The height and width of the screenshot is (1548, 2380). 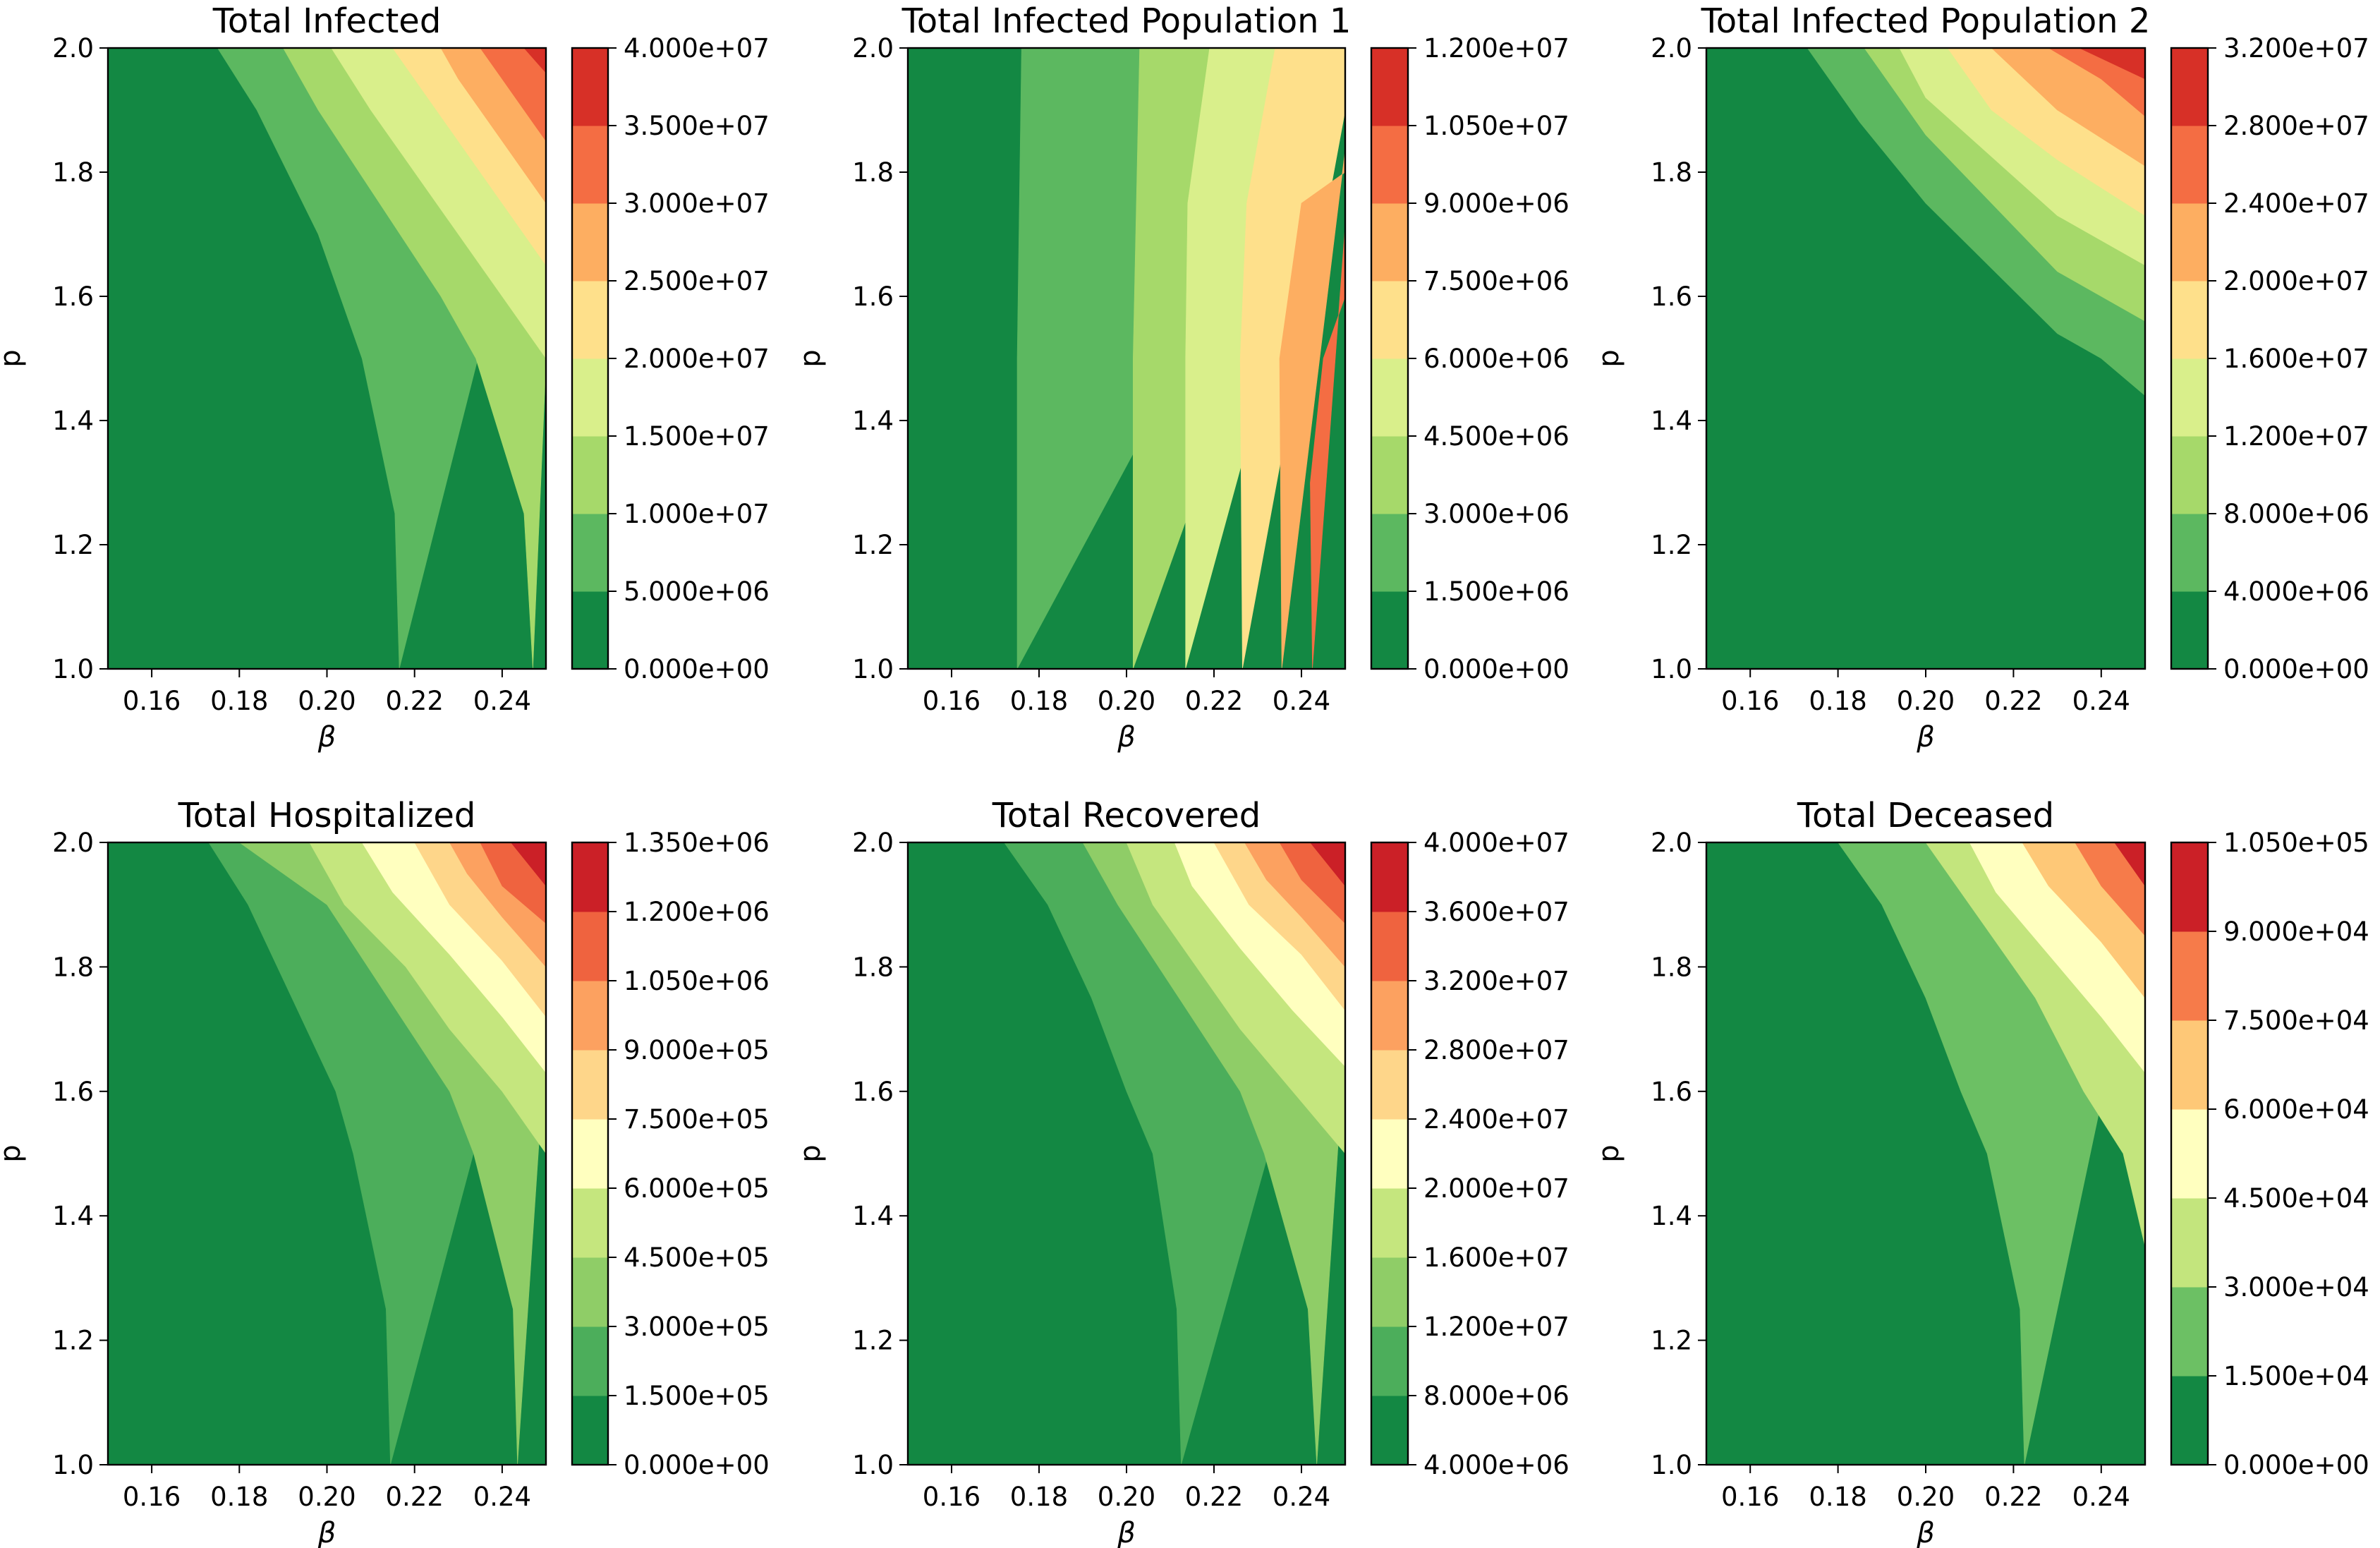 I want to click on colorbar-tick-label: 3.000e+07, so click(x=697, y=203).